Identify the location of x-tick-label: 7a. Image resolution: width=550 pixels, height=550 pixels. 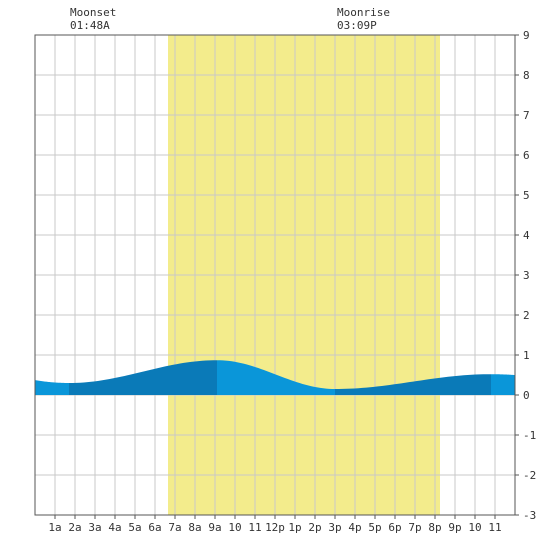
(174, 527).